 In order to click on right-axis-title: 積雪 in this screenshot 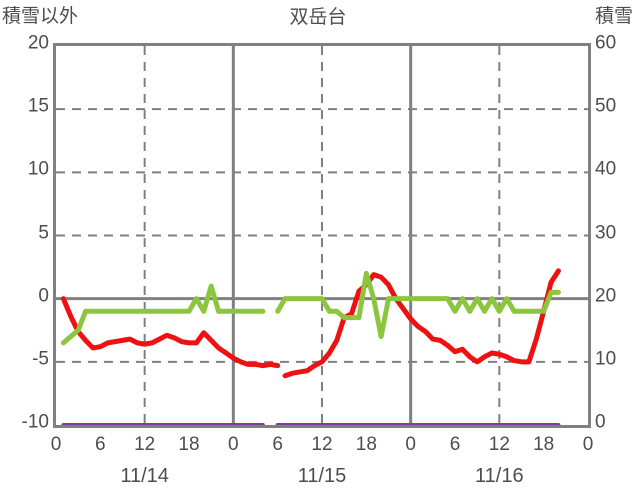, I will do `click(613, 16)`.